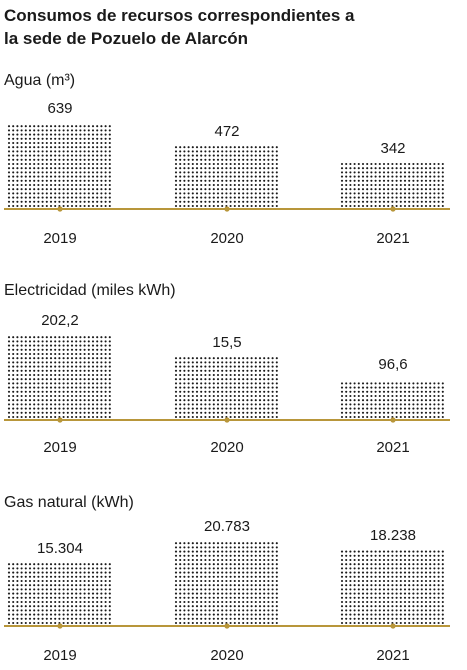 The height and width of the screenshot is (670, 467). What do you see at coordinates (393, 535) in the screenshot?
I see `value-label-2021: 18.238` at bounding box center [393, 535].